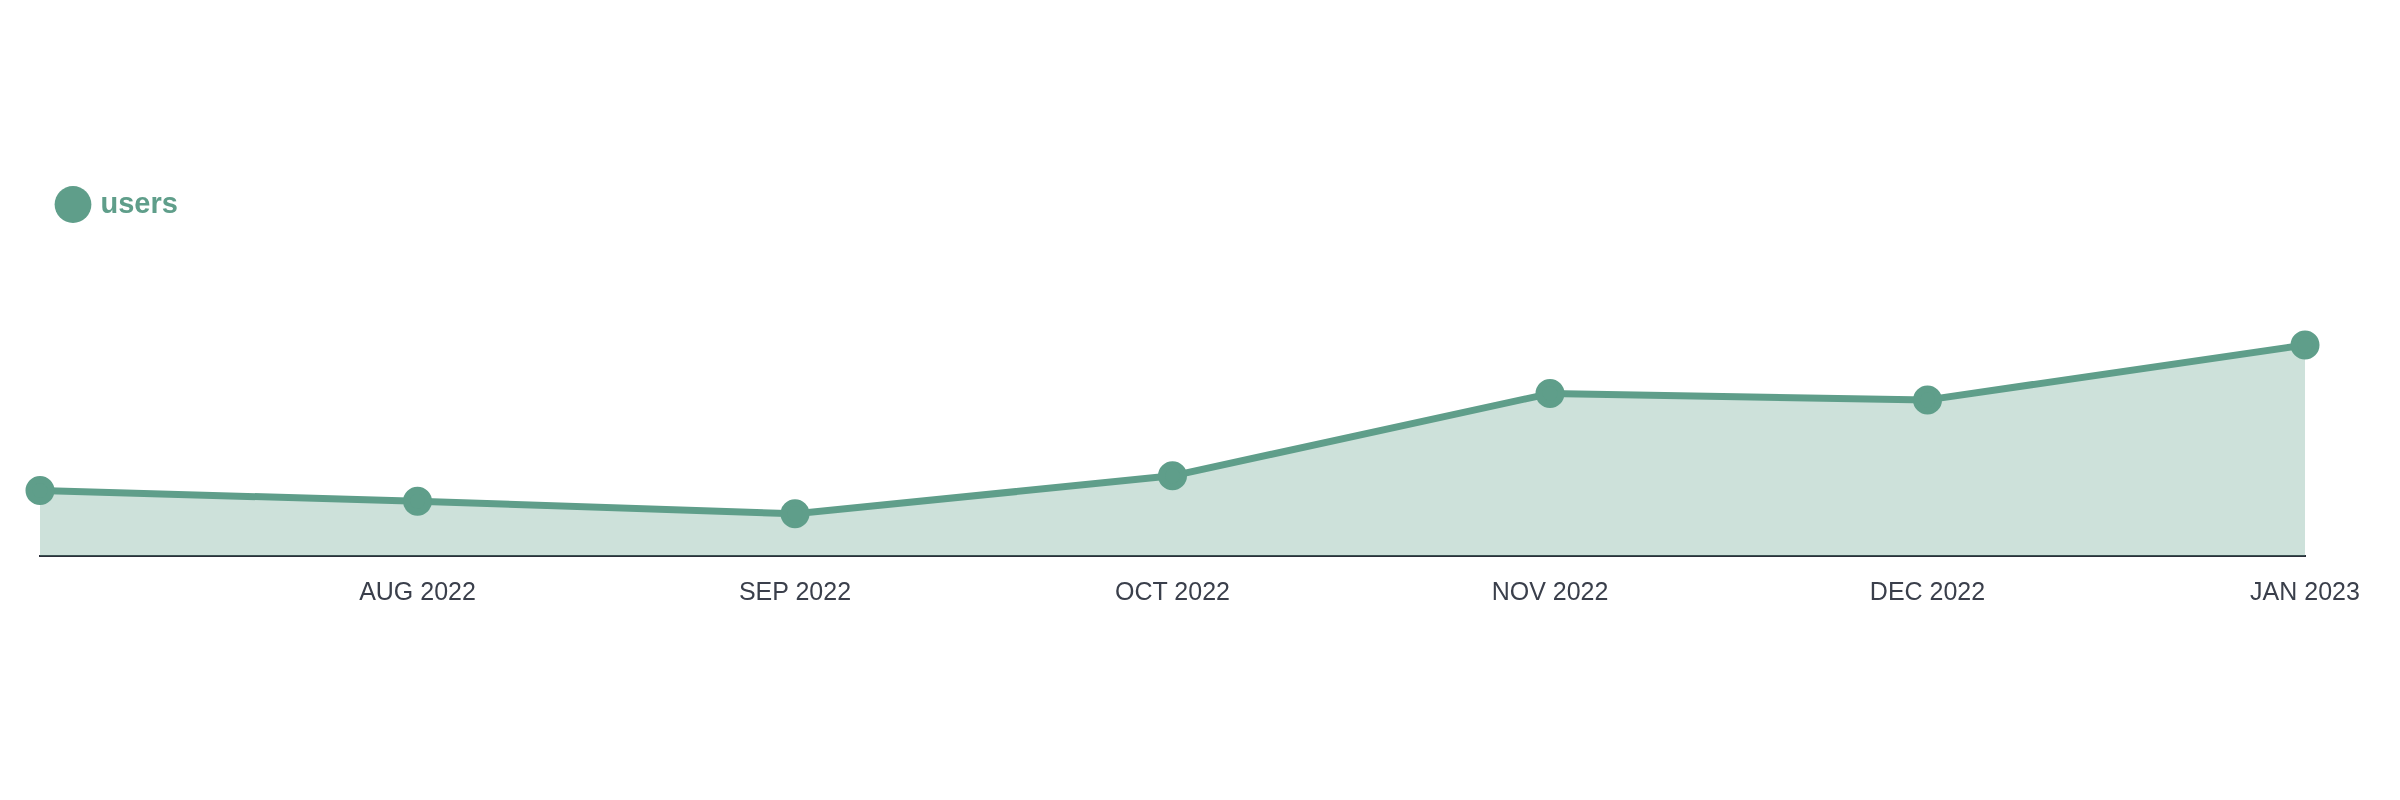 The height and width of the screenshot is (800, 2400). Describe the element at coordinates (1172, 590) in the screenshot. I see `x-tick-label: OCT 2022` at that location.